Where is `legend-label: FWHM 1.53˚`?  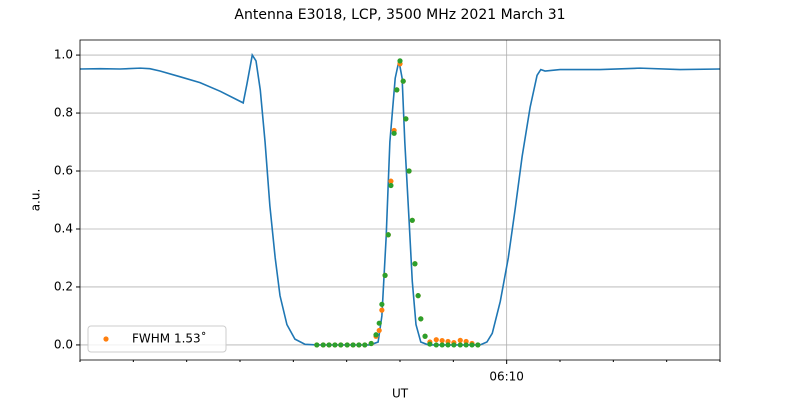 legend-label: FWHM 1.53˚ is located at coordinates (169, 338).